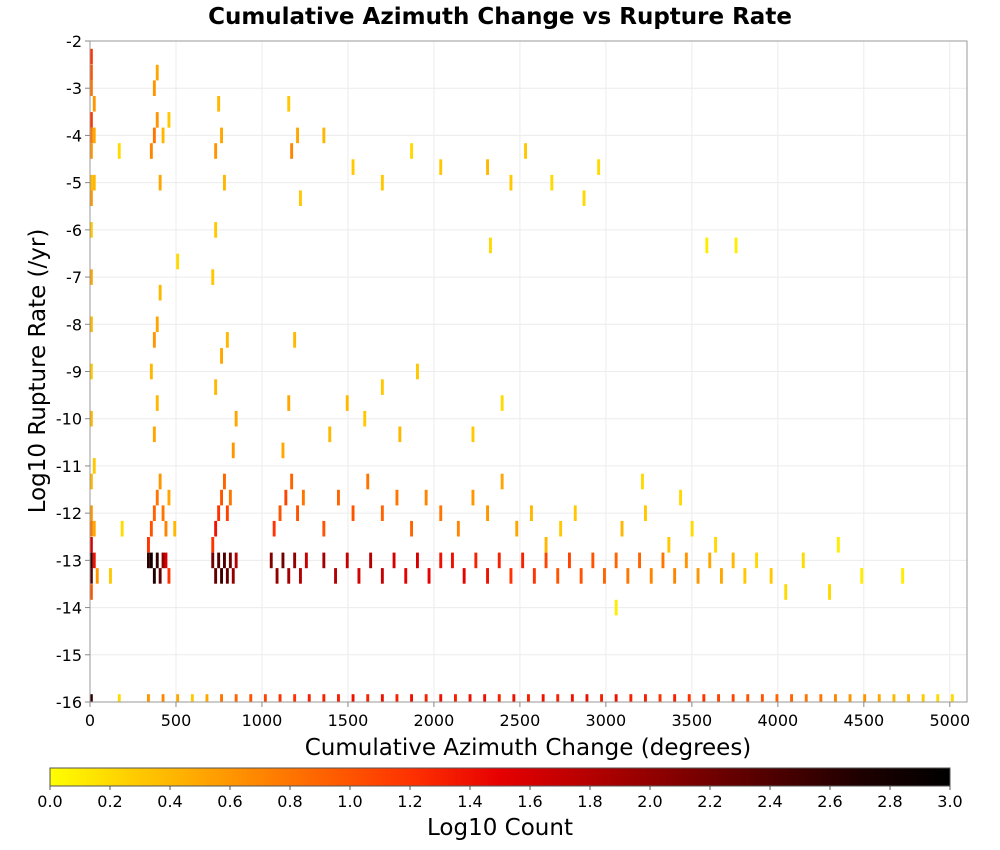  What do you see at coordinates (69, 608) in the screenshot?
I see `y-tick-label: -14` at bounding box center [69, 608].